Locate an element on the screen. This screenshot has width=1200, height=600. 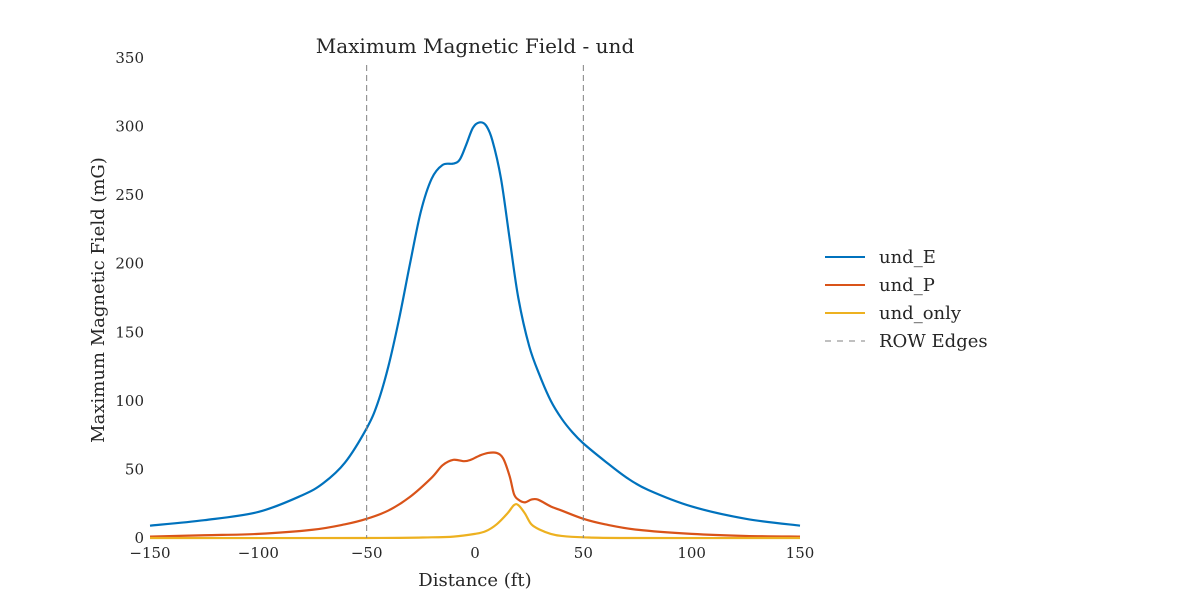
x-tick-label: −150 is located at coordinates (149, 553).